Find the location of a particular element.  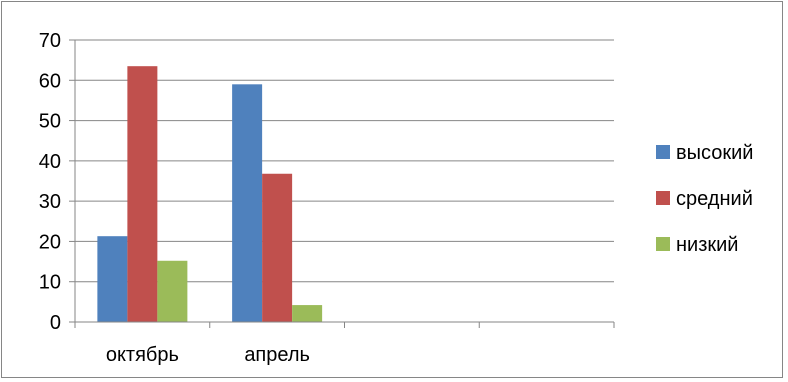

legend: высокий средний низкий is located at coordinates (704, 199).